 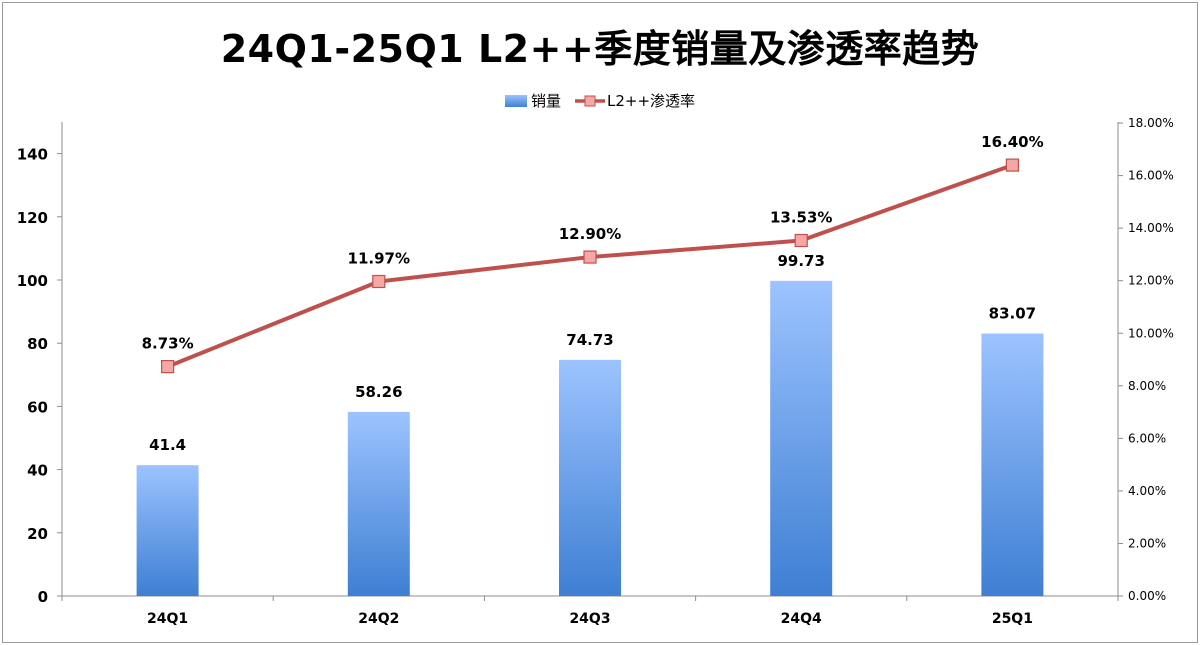 I want to click on line-marker-24Q1, so click(x=168, y=367).